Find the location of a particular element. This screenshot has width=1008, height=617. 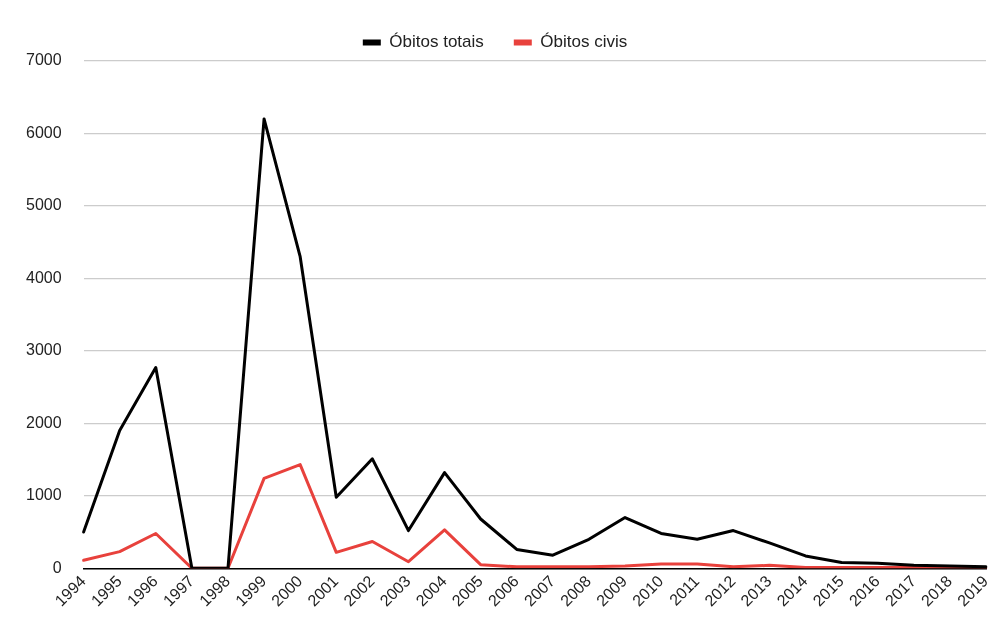

y-tick-label: 2000 is located at coordinates (44, 422).